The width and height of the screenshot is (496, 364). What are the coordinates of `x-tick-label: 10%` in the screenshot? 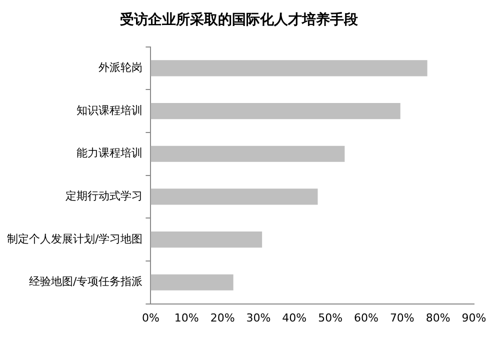 It's located at (186, 317).